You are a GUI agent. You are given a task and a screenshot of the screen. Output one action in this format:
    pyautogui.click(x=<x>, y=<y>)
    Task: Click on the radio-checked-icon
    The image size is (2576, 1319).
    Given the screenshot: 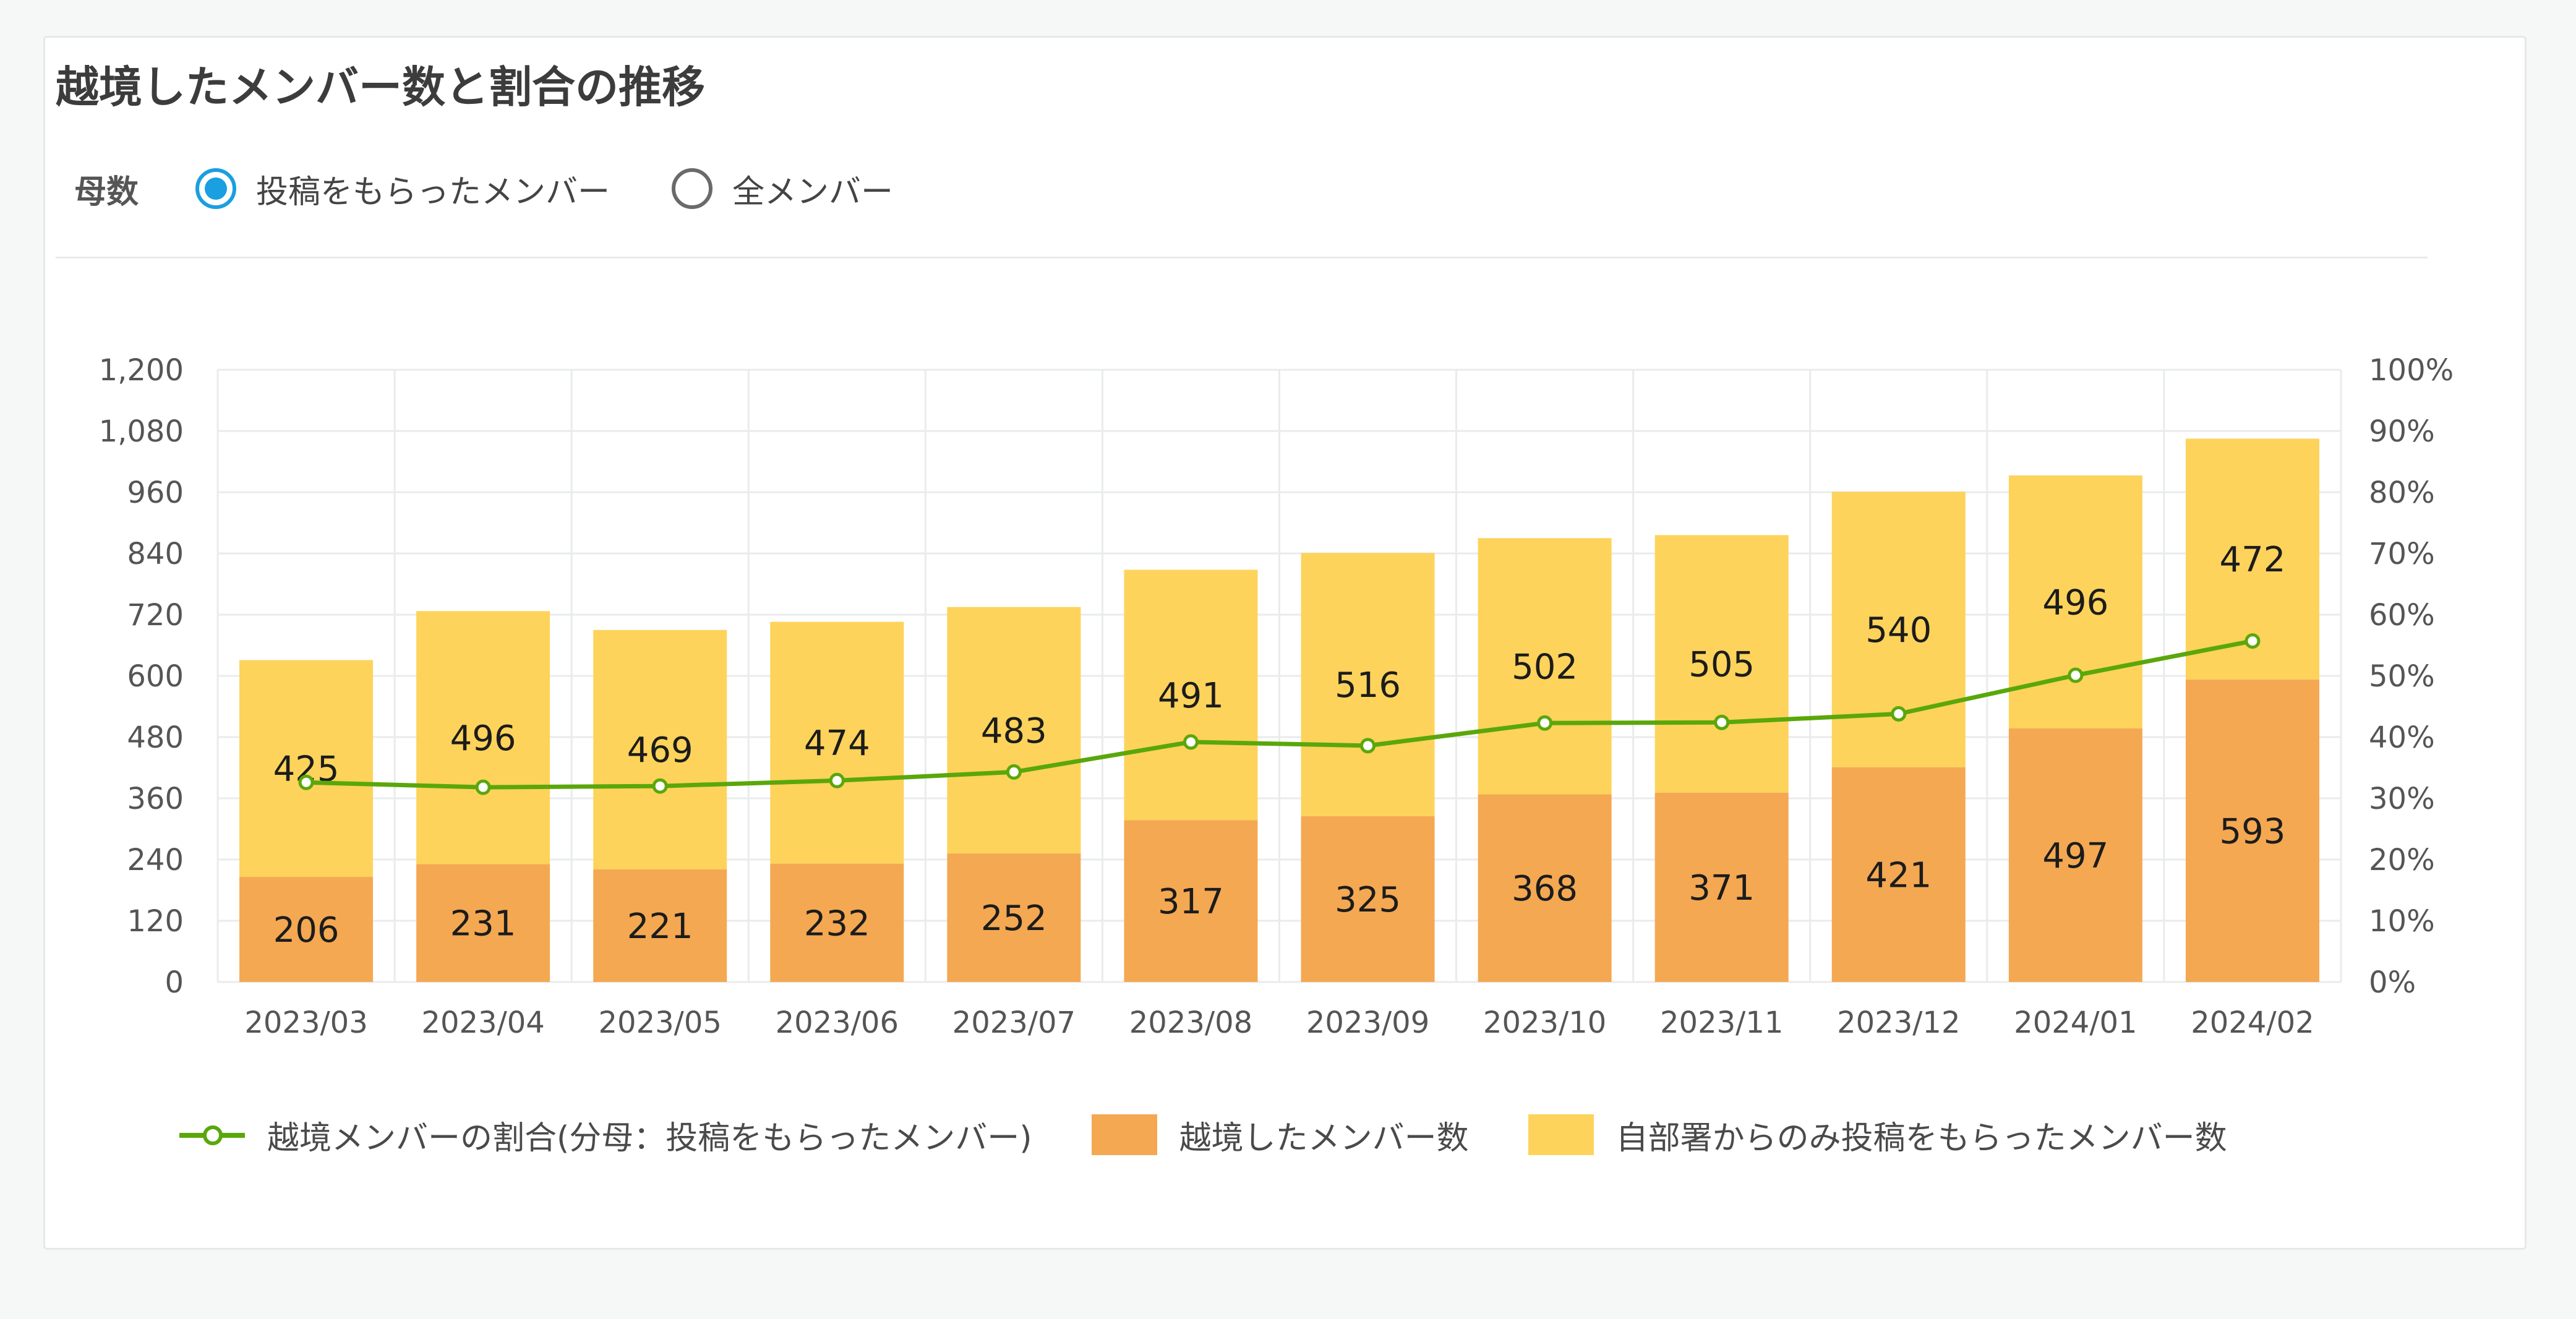 What is the action you would take?
    pyautogui.click(x=216, y=188)
    